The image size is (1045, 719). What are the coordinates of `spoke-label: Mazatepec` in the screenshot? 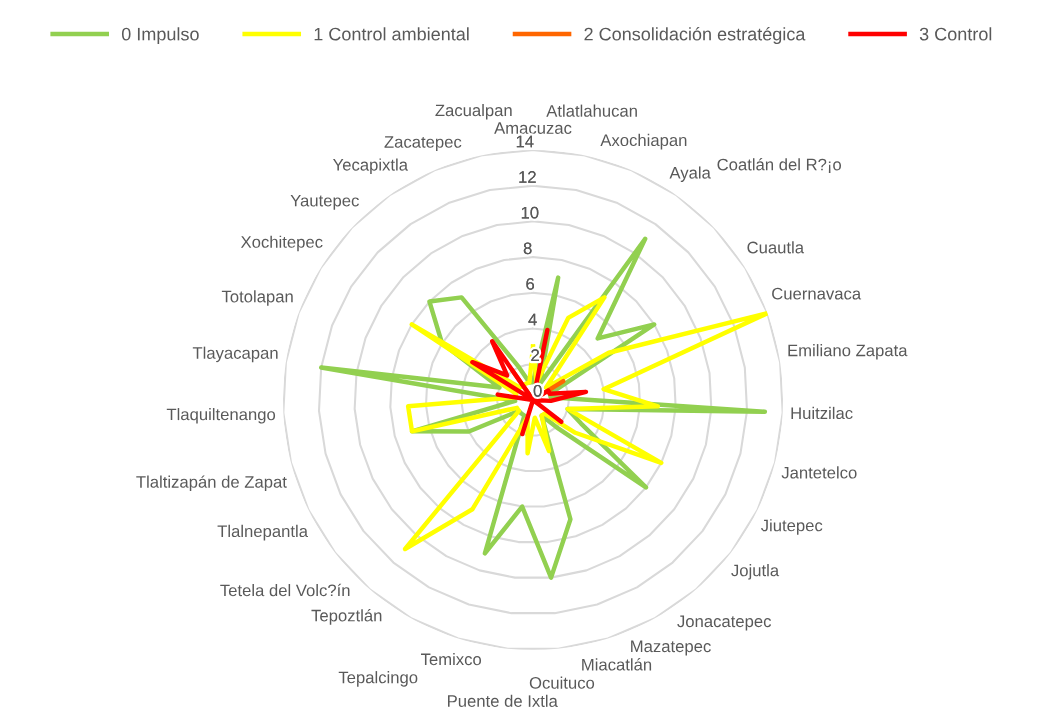 It's located at (671, 648).